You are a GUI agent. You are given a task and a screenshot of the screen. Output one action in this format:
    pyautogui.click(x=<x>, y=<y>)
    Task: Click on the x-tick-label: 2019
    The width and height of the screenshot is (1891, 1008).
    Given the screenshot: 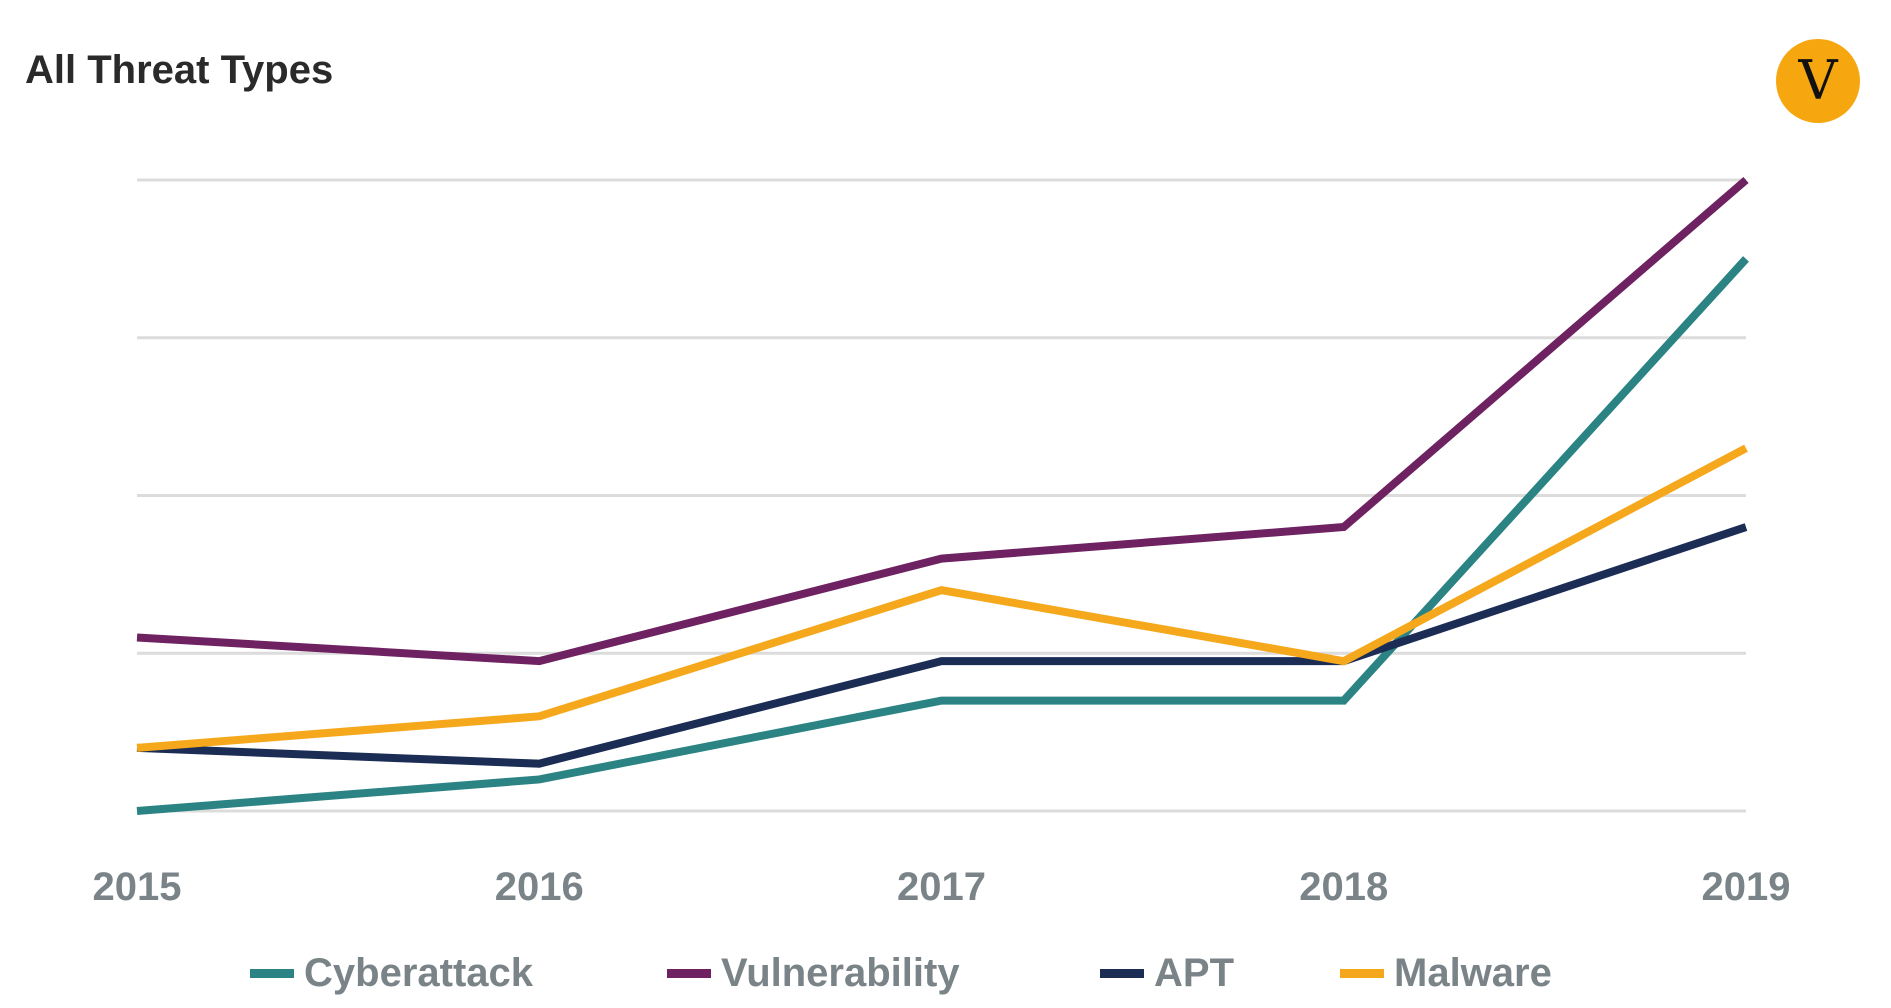 What is the action you would take?
    pyautogui.click(x=1746, y=887)
    